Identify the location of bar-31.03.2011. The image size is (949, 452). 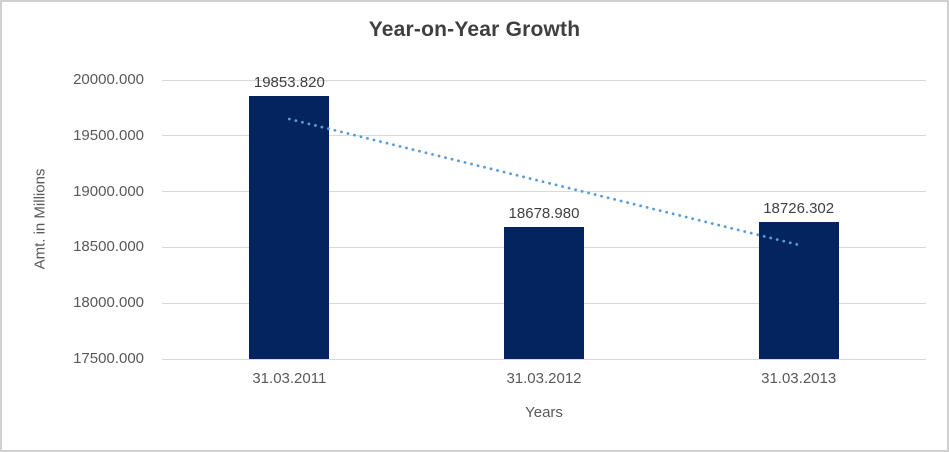
(289, 227).